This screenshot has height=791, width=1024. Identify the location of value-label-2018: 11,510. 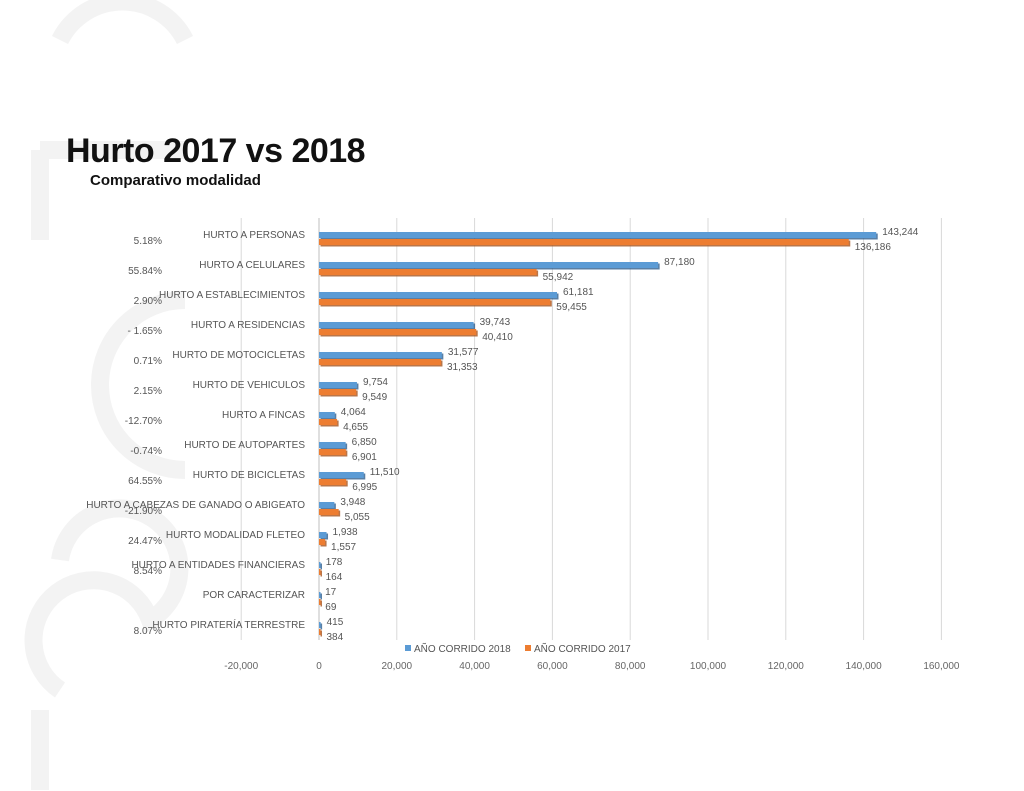
(385, 472).